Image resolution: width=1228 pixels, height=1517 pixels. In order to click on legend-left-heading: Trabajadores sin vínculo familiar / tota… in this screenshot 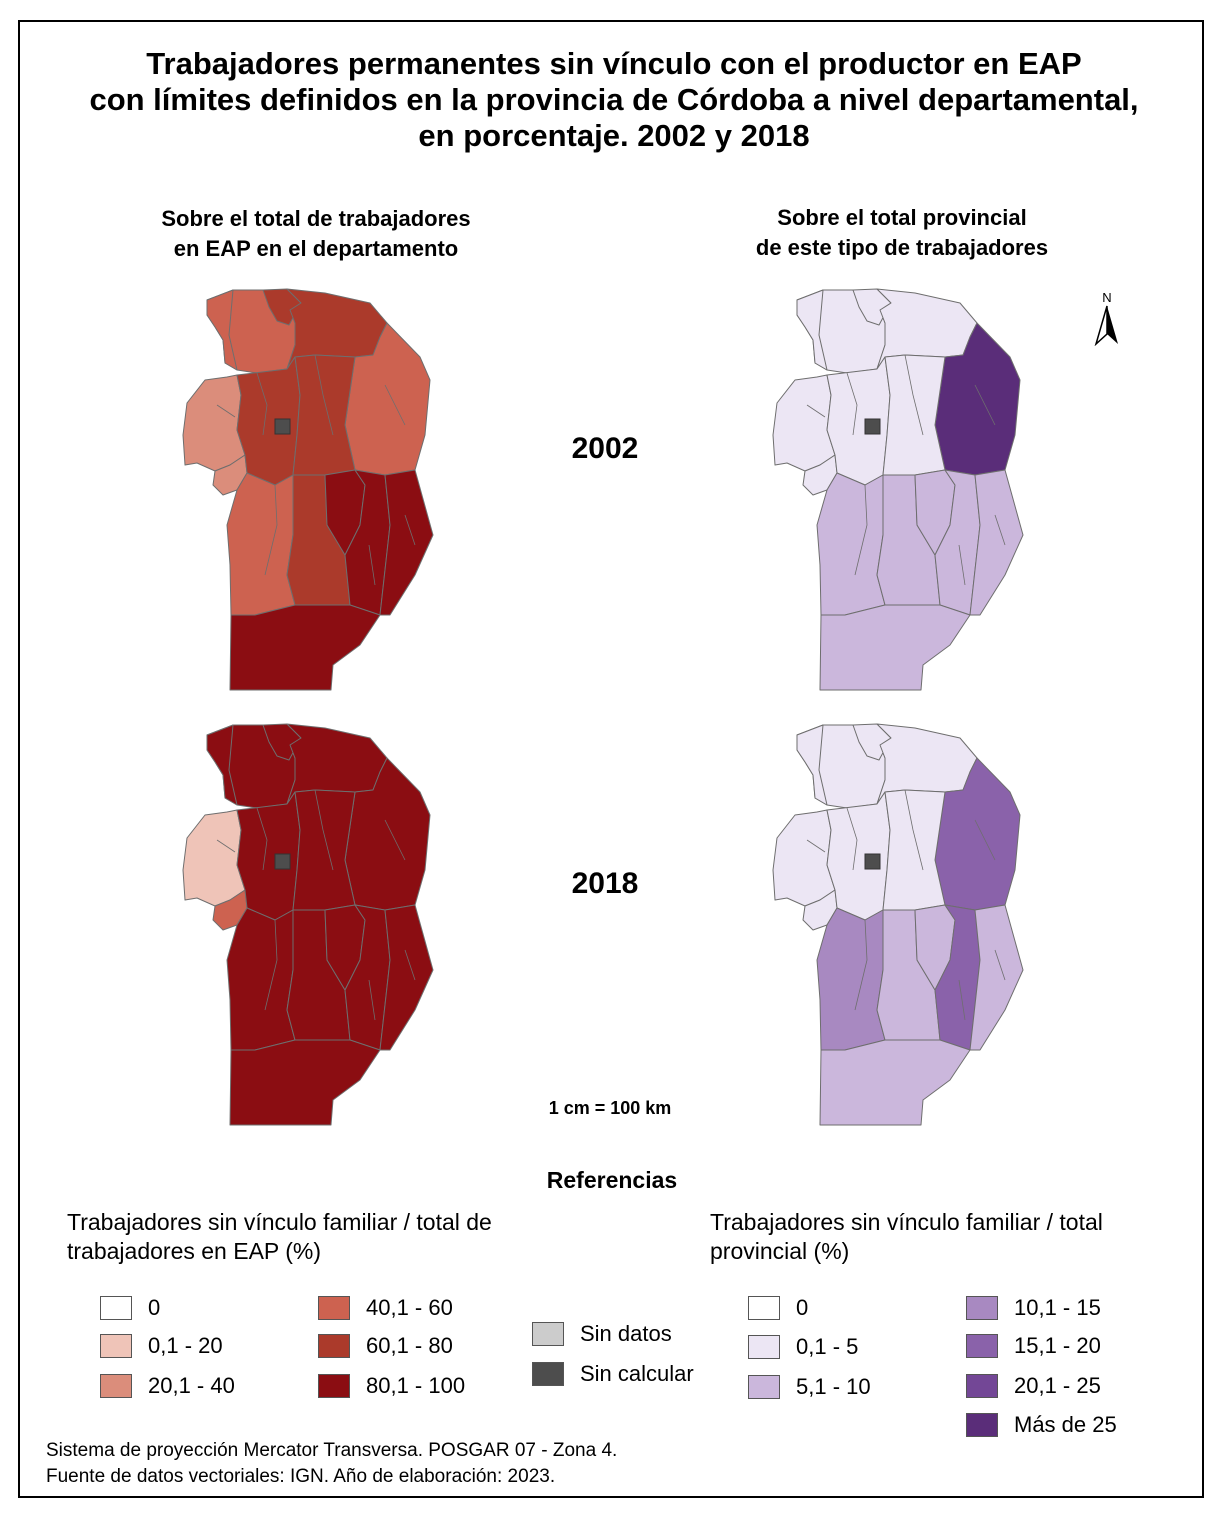, I will do `click(327, 1237)`.